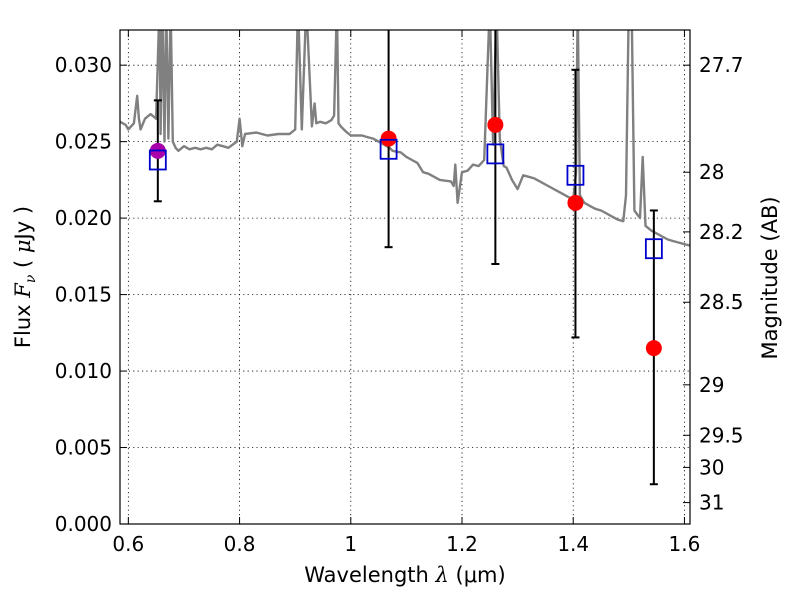 The height and width of the screenshot is (600, 800). I want to click on y2-tick-label: 30, so click(711, 467).